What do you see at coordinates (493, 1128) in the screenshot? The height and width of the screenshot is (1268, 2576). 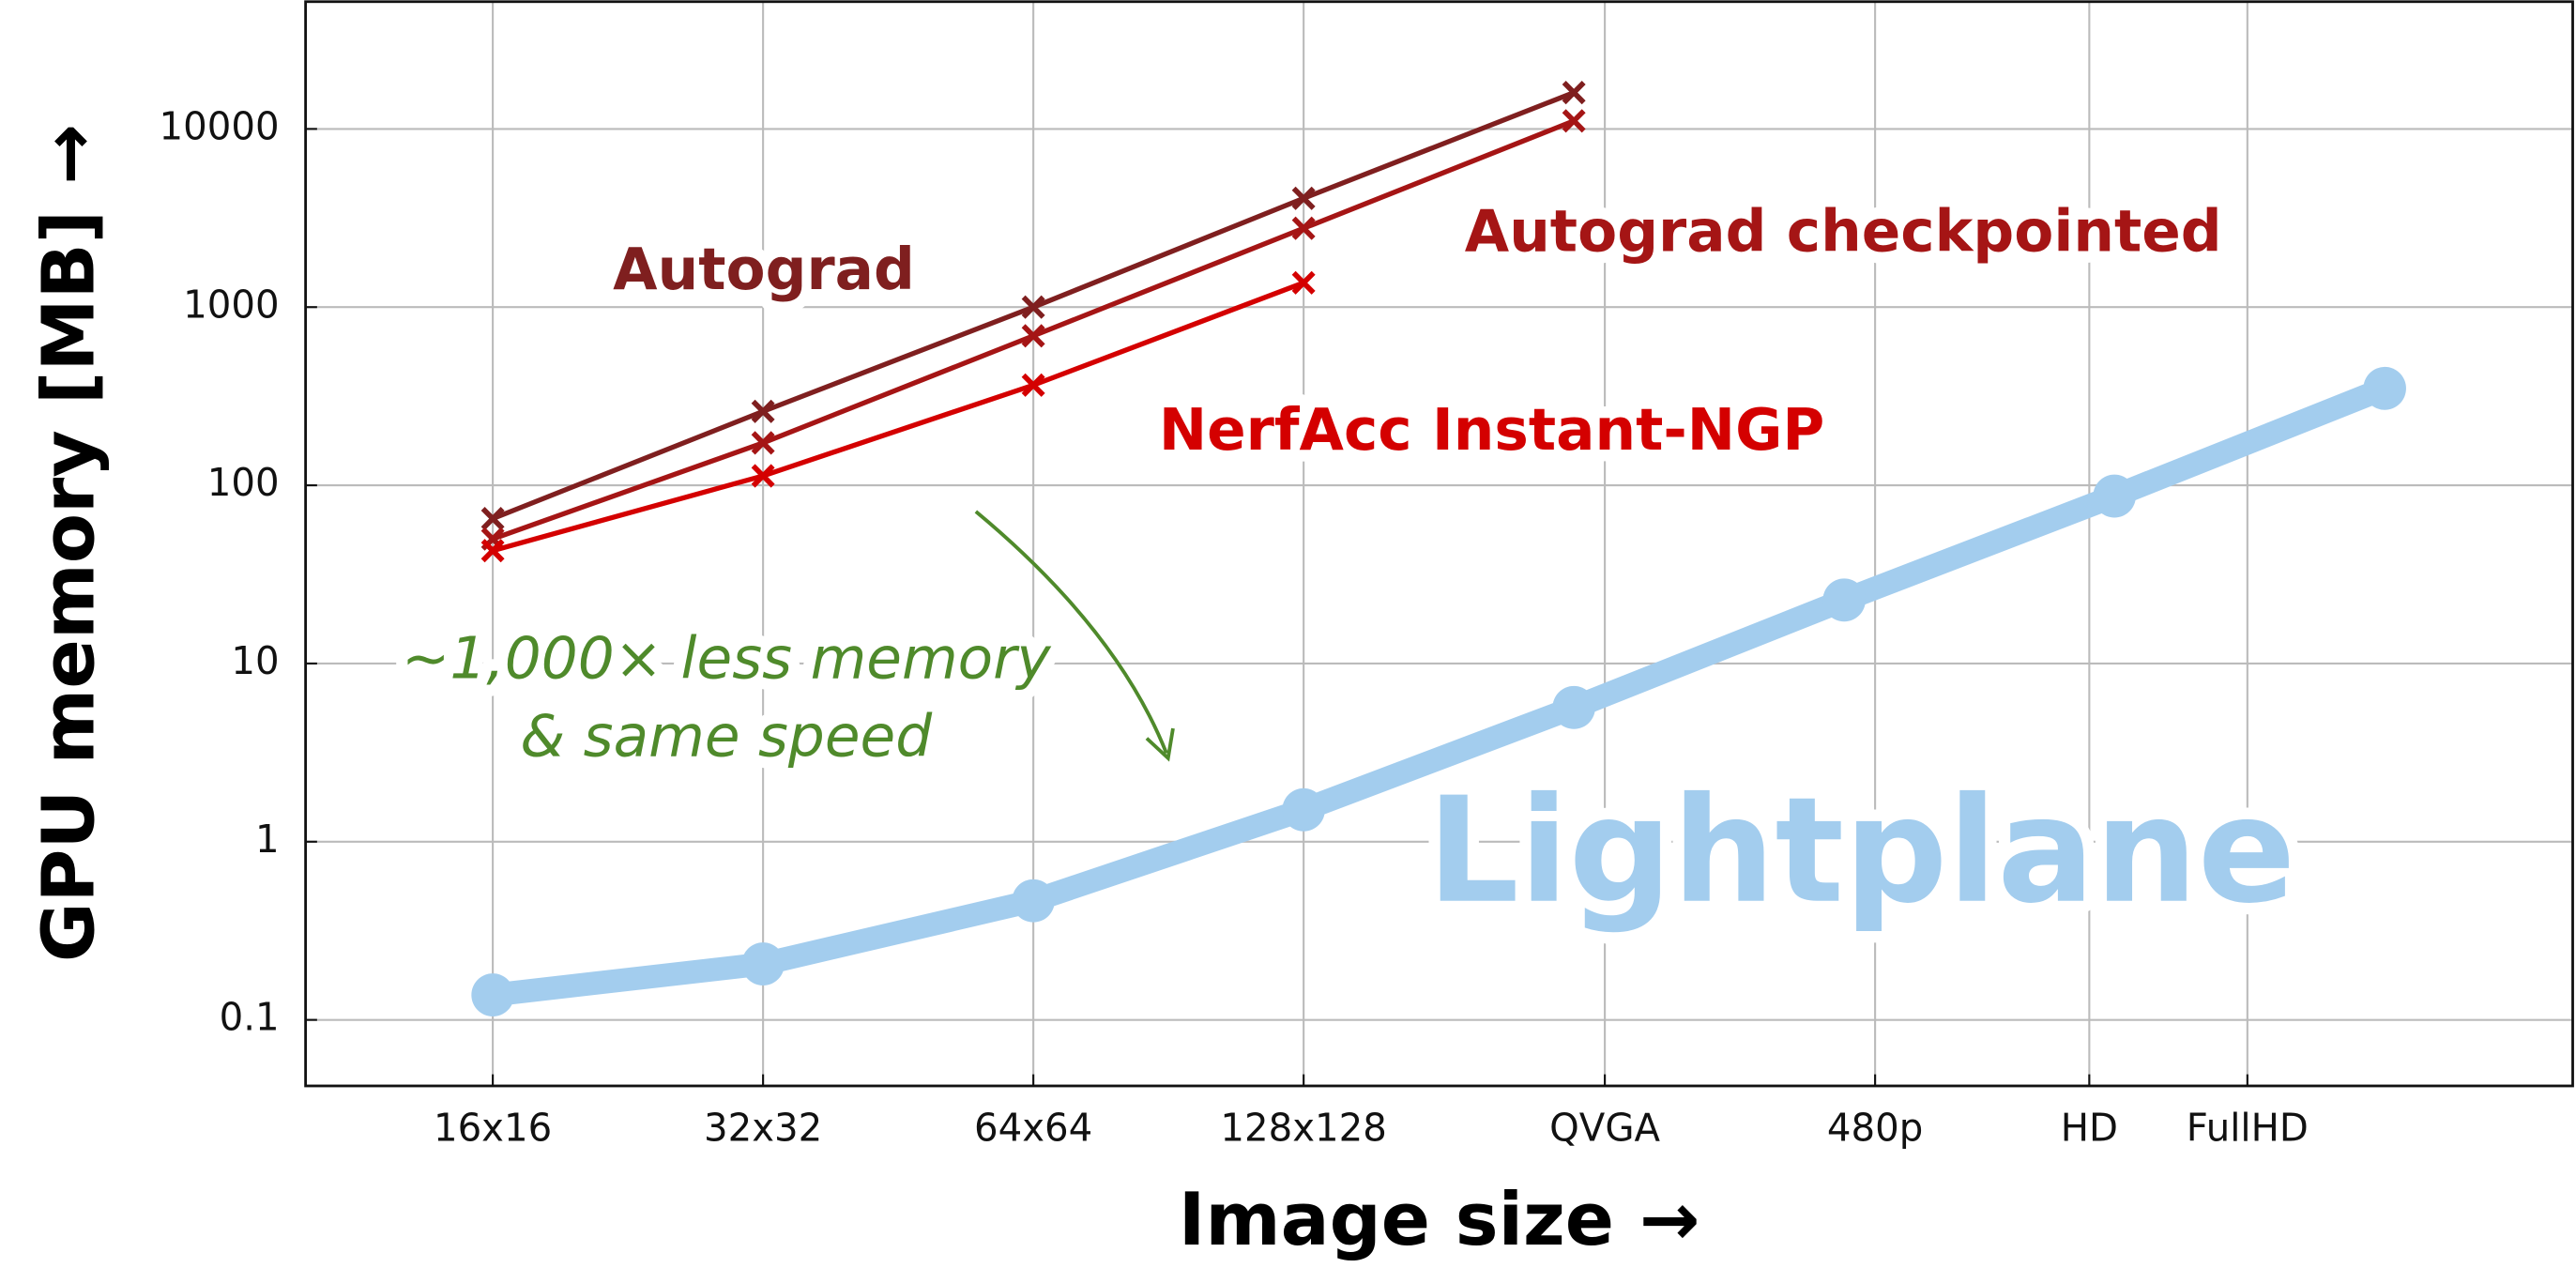 I see `x-tick-label: 16x16` at bounding box center [493, 1128].